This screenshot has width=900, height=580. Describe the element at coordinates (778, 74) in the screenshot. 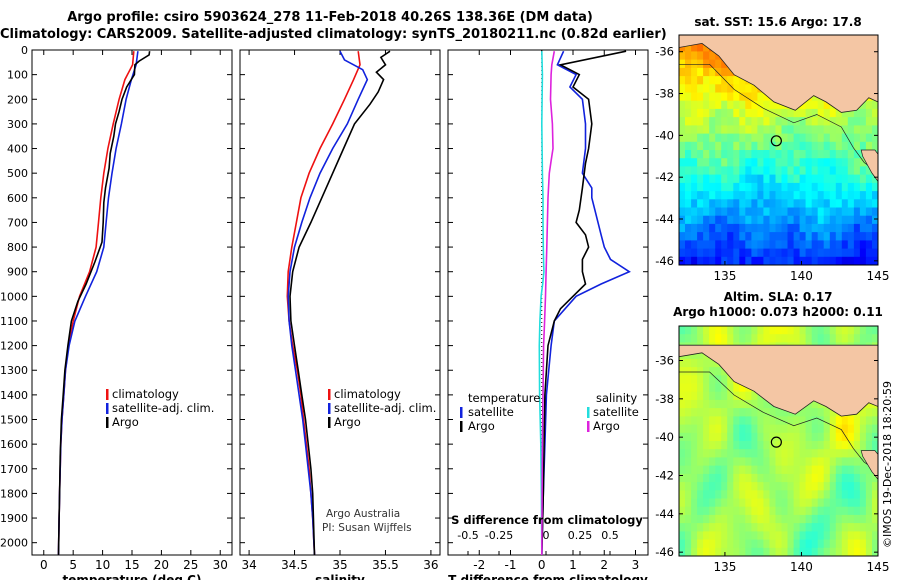

I see `land-shape` at that location.